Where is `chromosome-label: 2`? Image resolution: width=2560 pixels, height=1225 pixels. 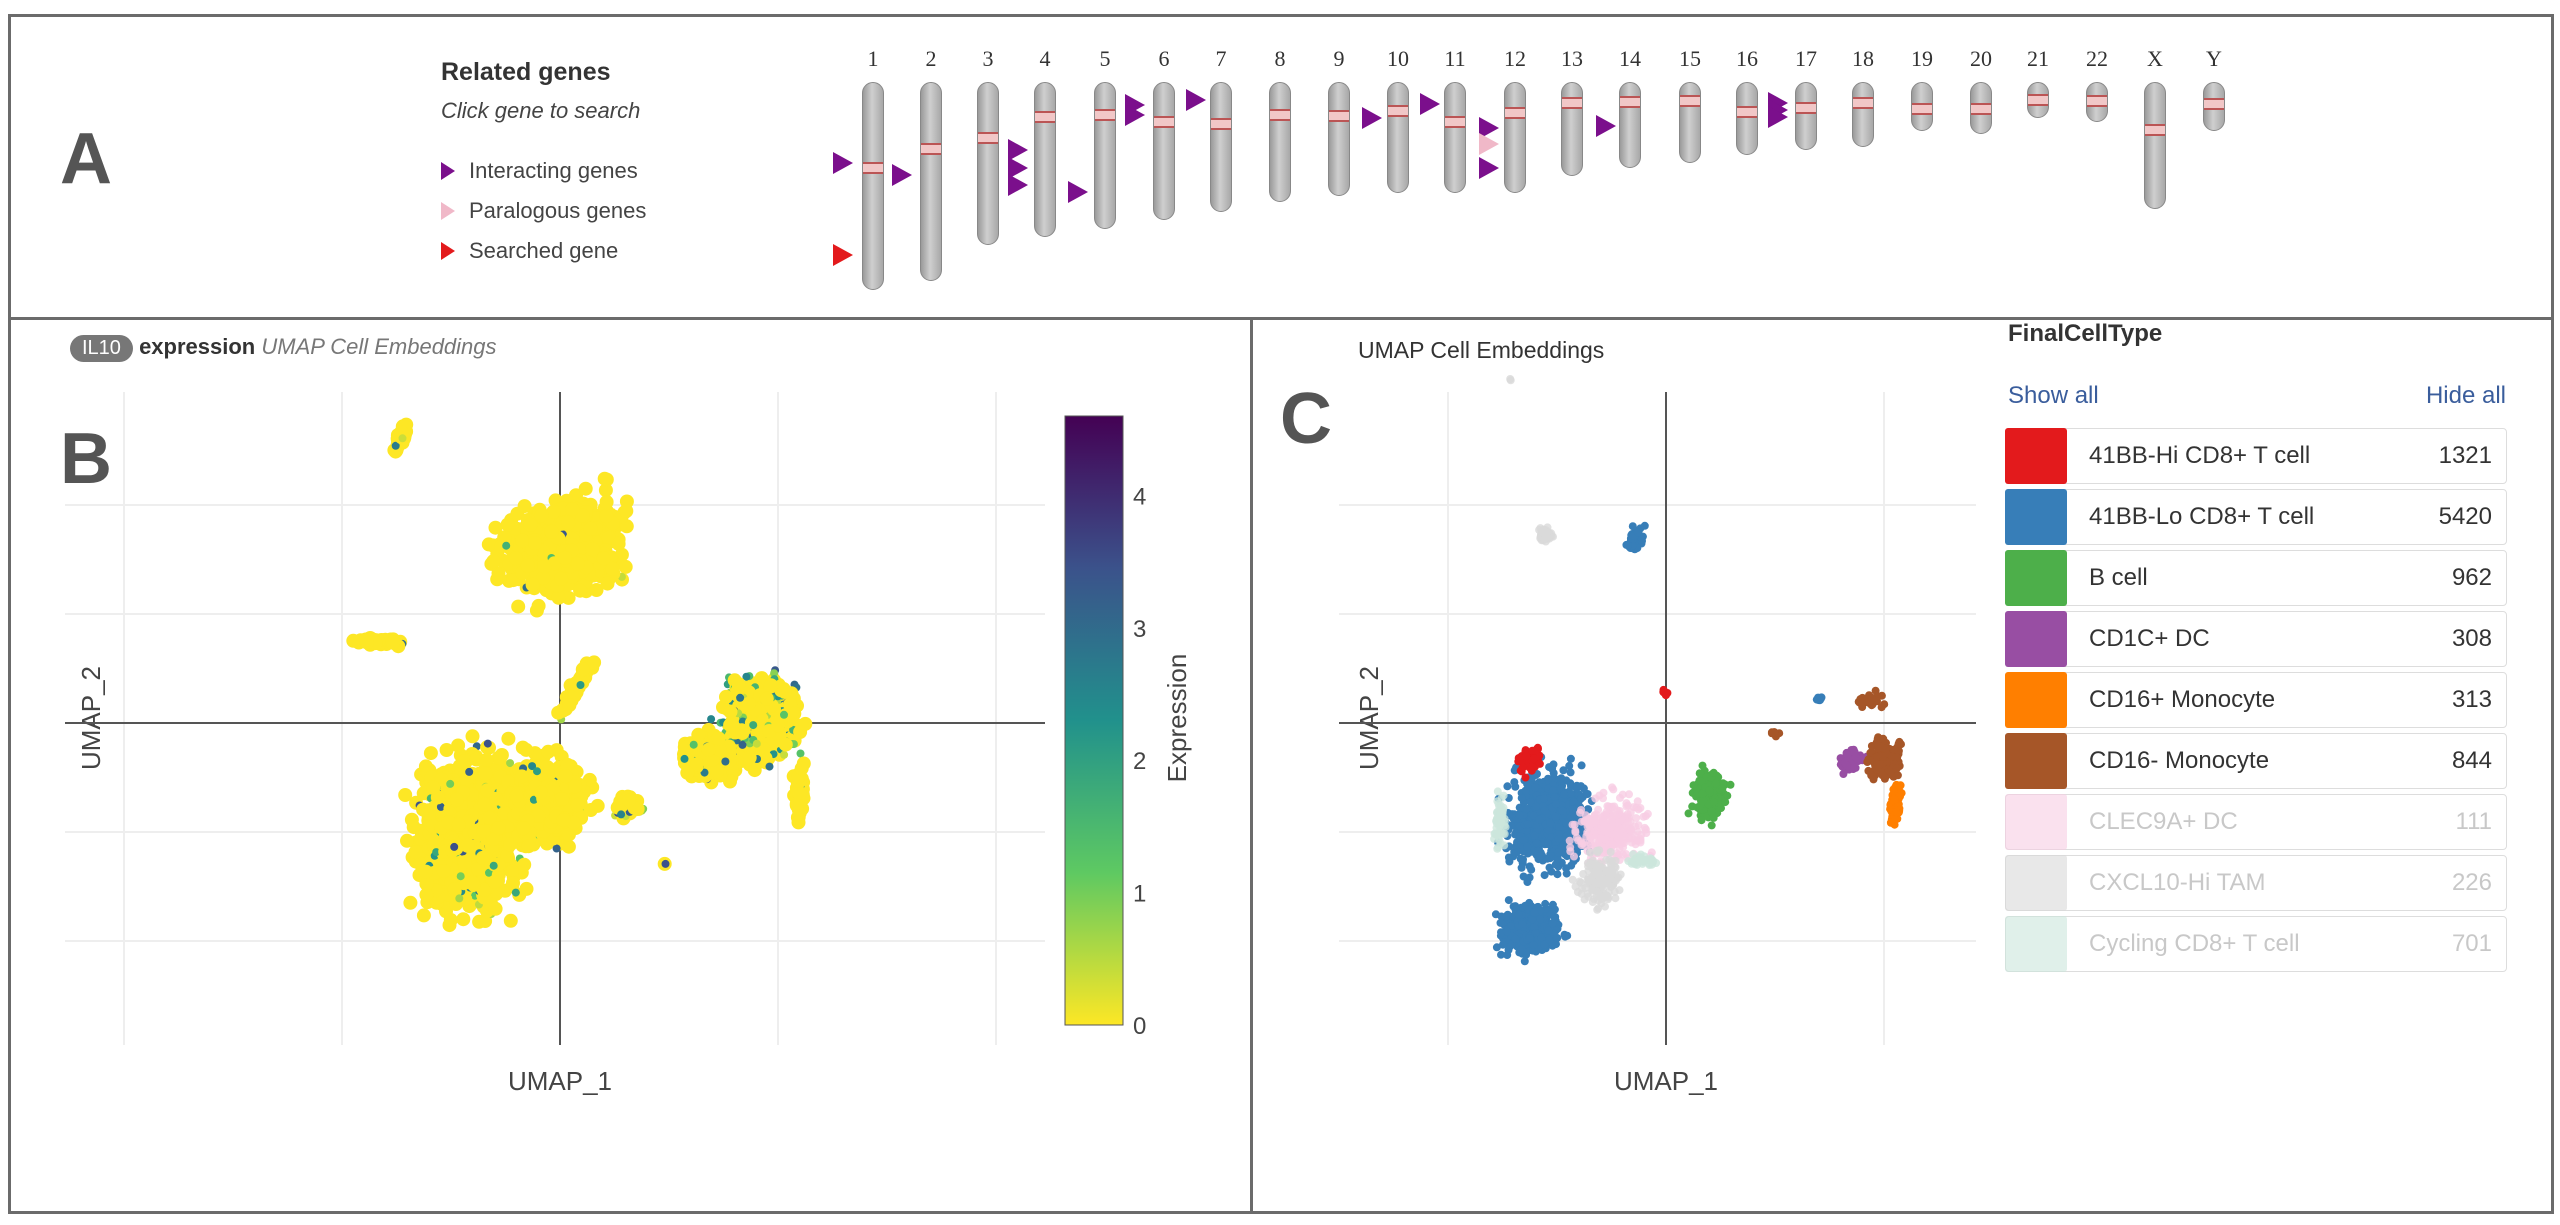
chromosome-label: 2 is located at coordinates (931, 58).